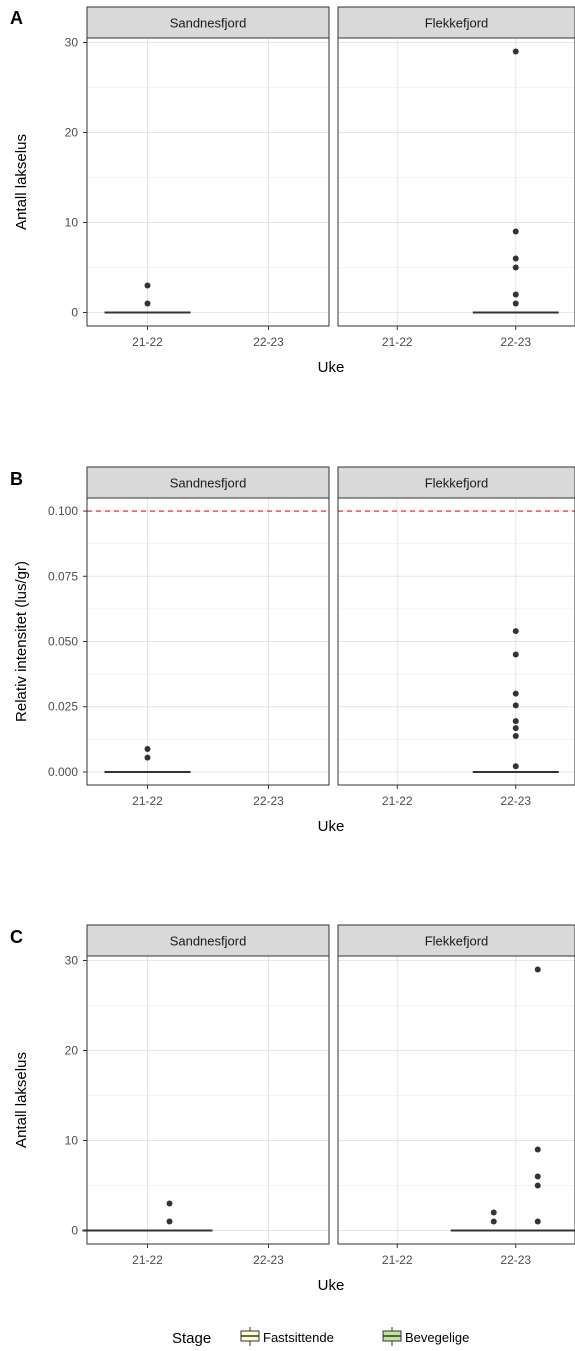  I want to click on y-tick-label: 0.050, so click(63, 642).